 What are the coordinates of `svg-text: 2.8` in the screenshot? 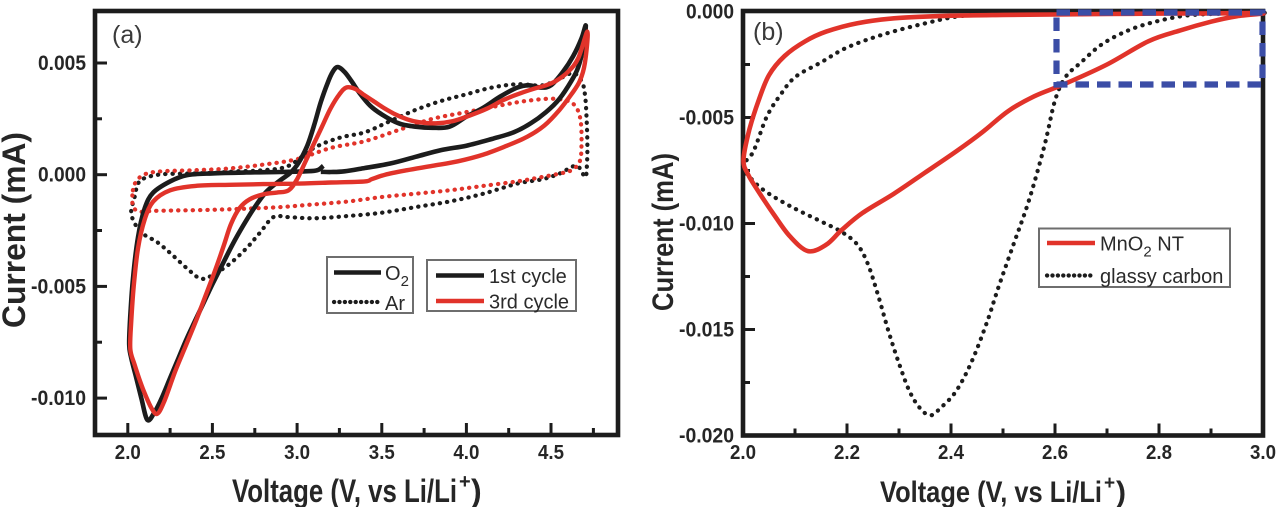 It's located at (1159, 453).